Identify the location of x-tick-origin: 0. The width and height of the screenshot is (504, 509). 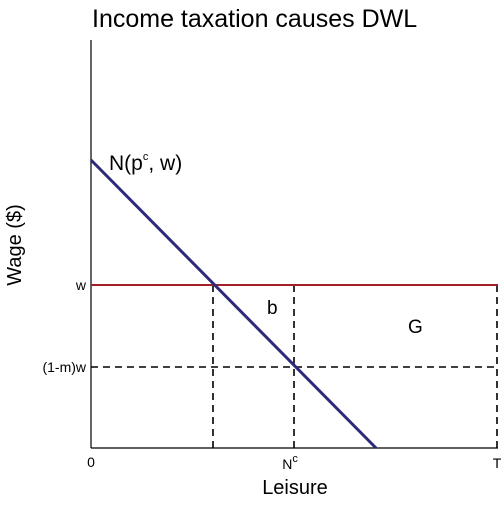
(91, 462).